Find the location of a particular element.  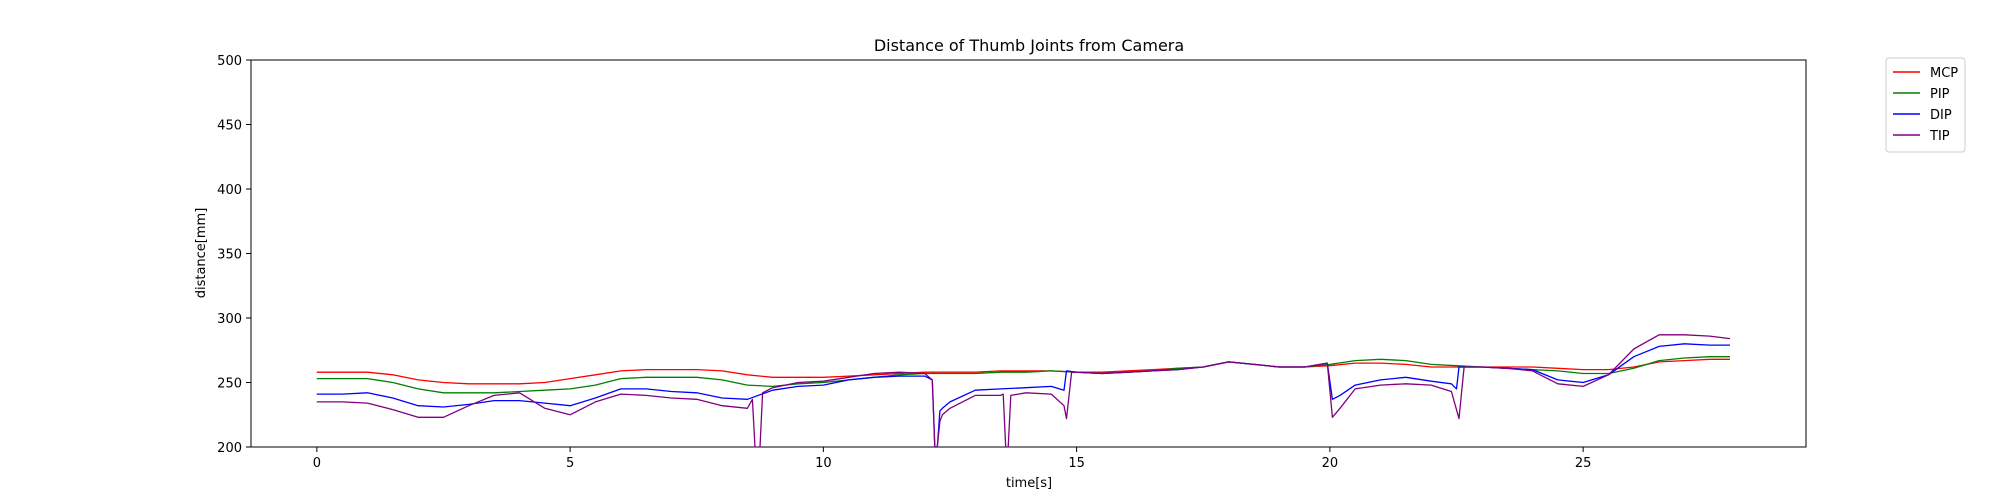

series-line-mcp is located at coordinates (1023, 371).